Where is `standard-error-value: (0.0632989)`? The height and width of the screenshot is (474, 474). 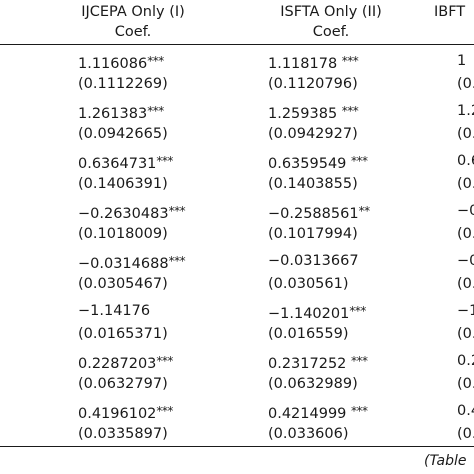
standard-error-value: (0.0632989) is located at coordinates (313, 384).